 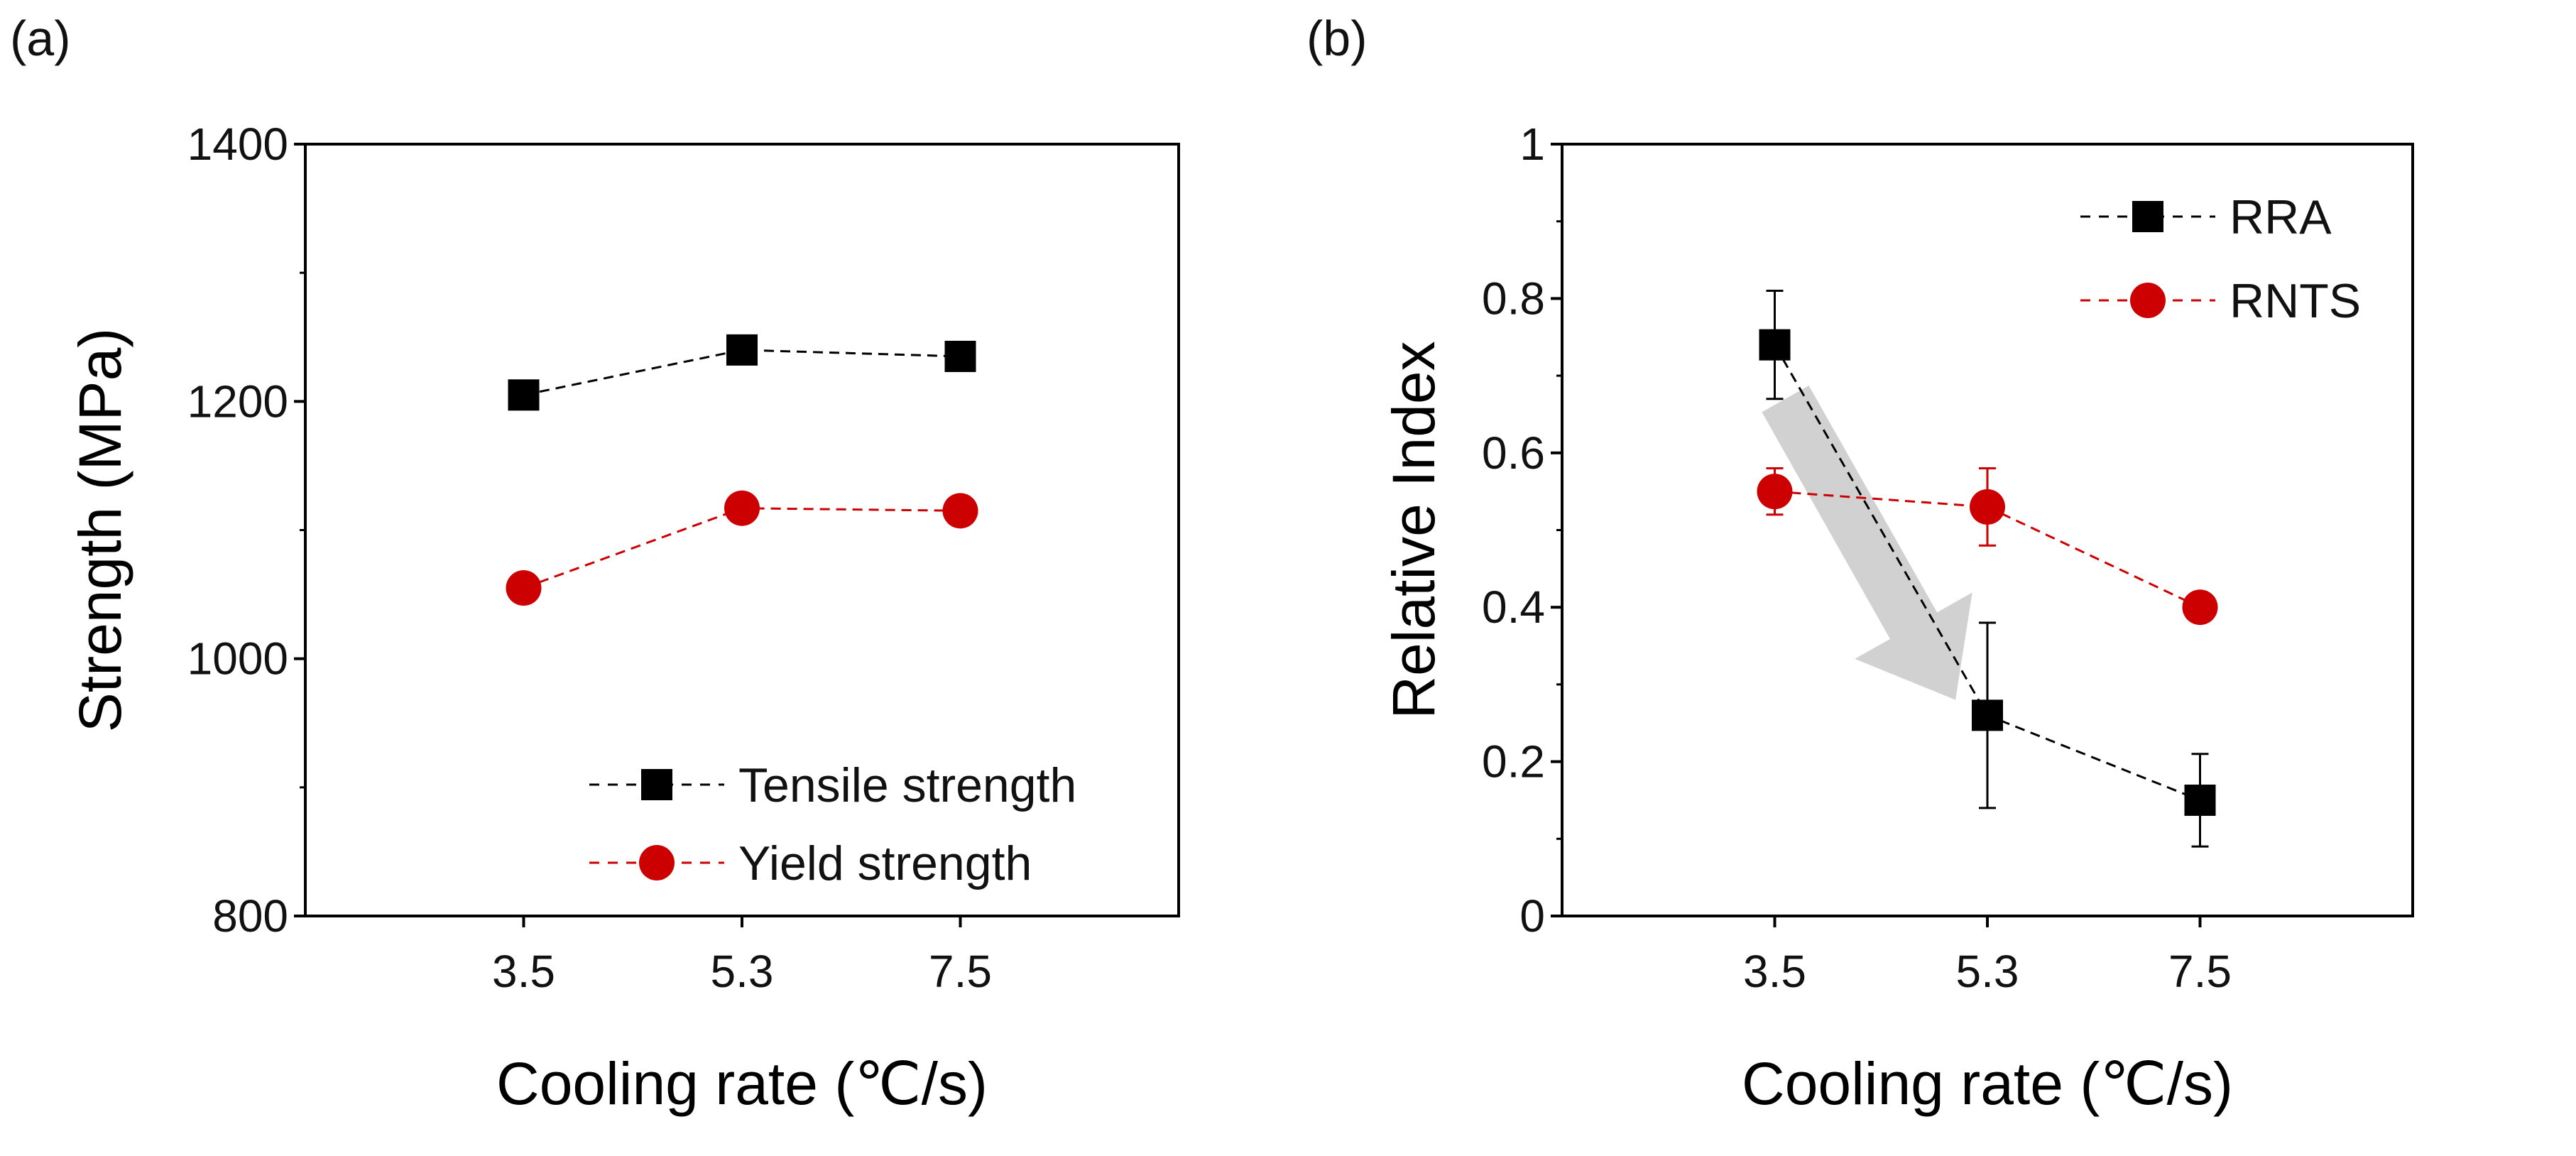 I want to click on series-rnts: RNTS, so click(x=2059, y=450).